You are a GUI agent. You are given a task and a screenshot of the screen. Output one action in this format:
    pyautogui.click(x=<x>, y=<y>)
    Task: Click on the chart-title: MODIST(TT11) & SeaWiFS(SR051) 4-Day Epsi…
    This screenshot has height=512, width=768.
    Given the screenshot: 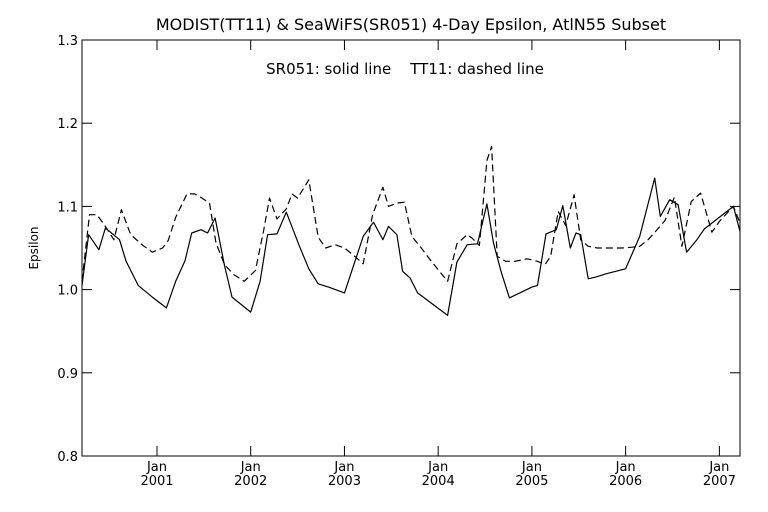 What is the action you would take?
    pyautogui.click(x=411, y=24)
    